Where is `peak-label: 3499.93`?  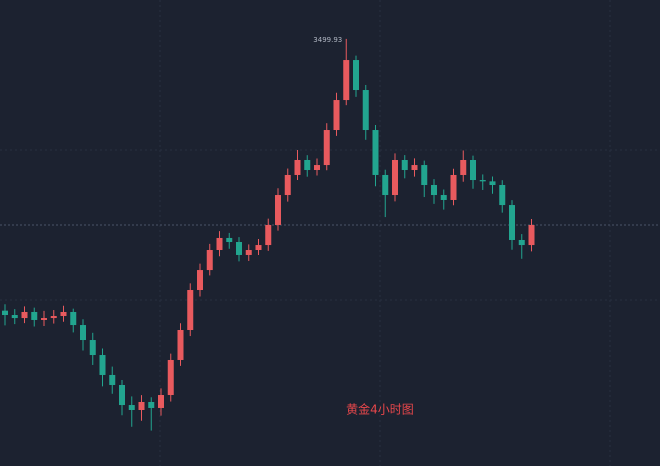 peak-label: 3499.93 is located at coordinates (327, 40).